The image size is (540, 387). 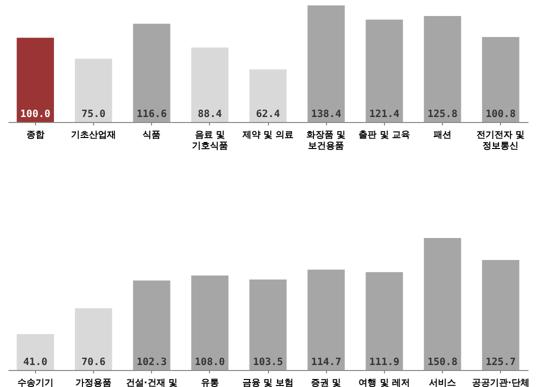 What do you see at coordinates (35, 135) in the screenshot?
I see `x-tick-label: 종합` at bounding box center [35, 135].